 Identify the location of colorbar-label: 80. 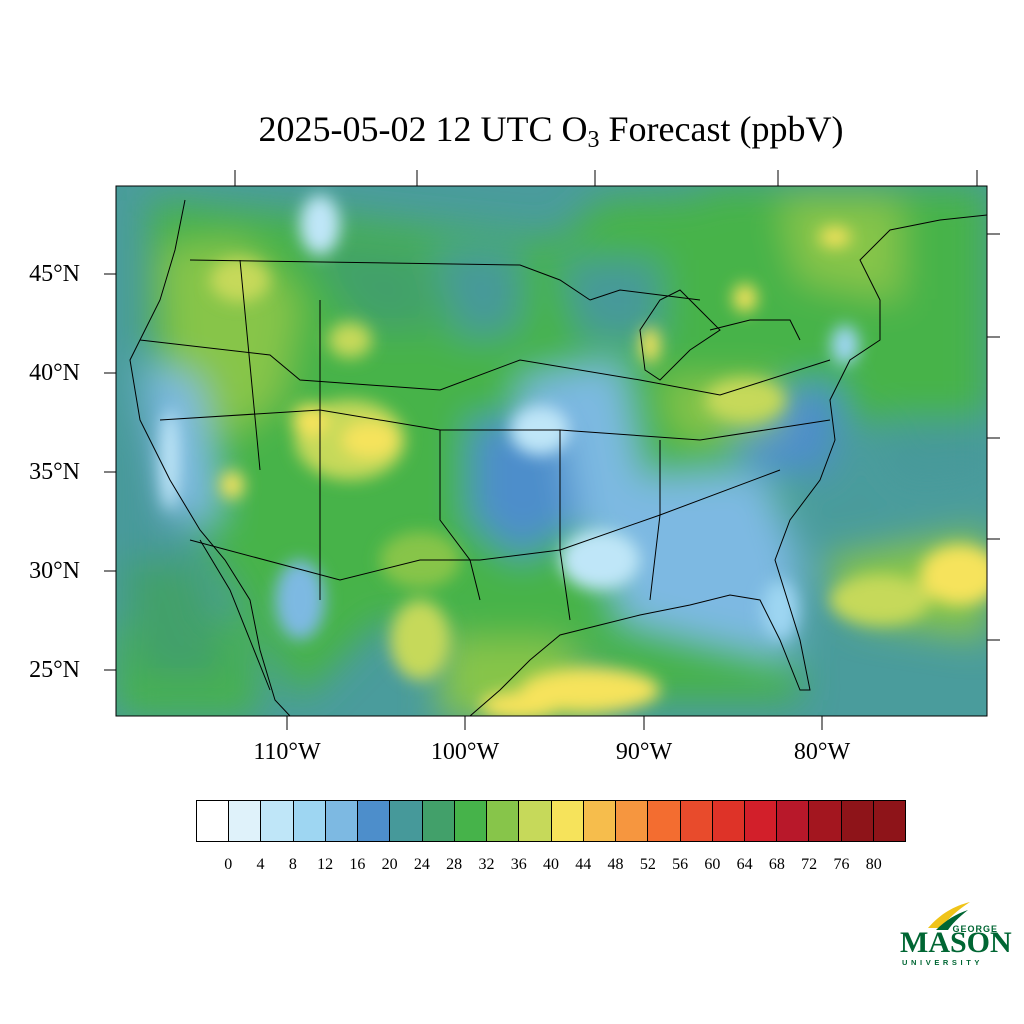
(873, 864).